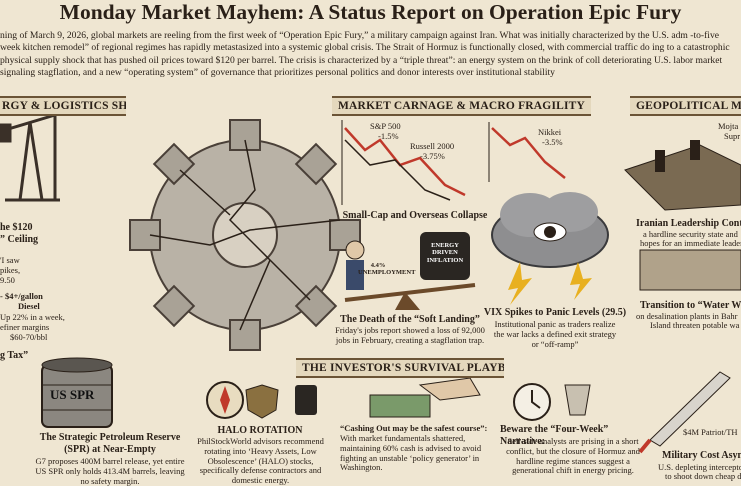  I want to click on heading: Military Cost Asym, so click(701, 455).